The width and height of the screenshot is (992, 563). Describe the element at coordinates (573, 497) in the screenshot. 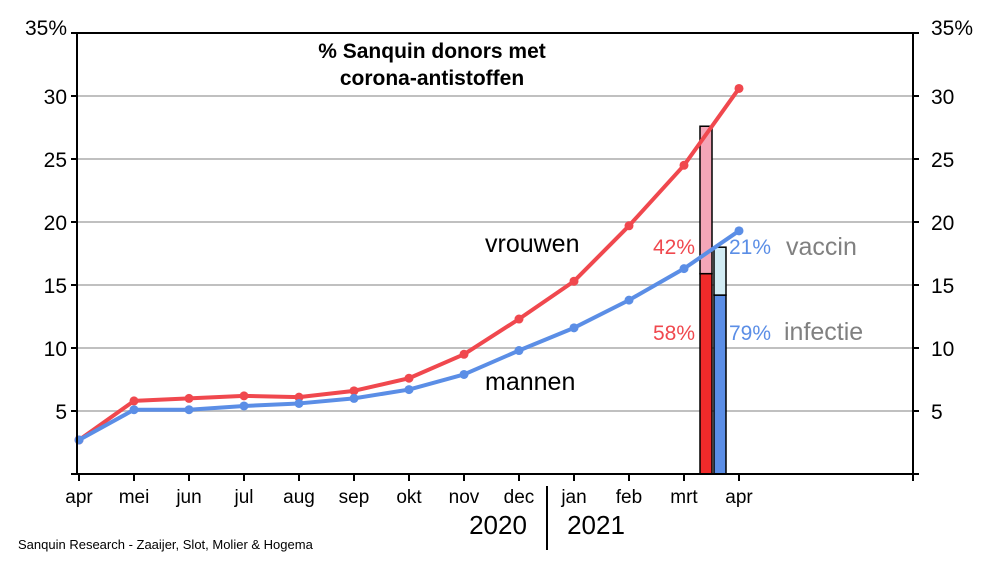

I see `x-tick-label: jan` at that location.